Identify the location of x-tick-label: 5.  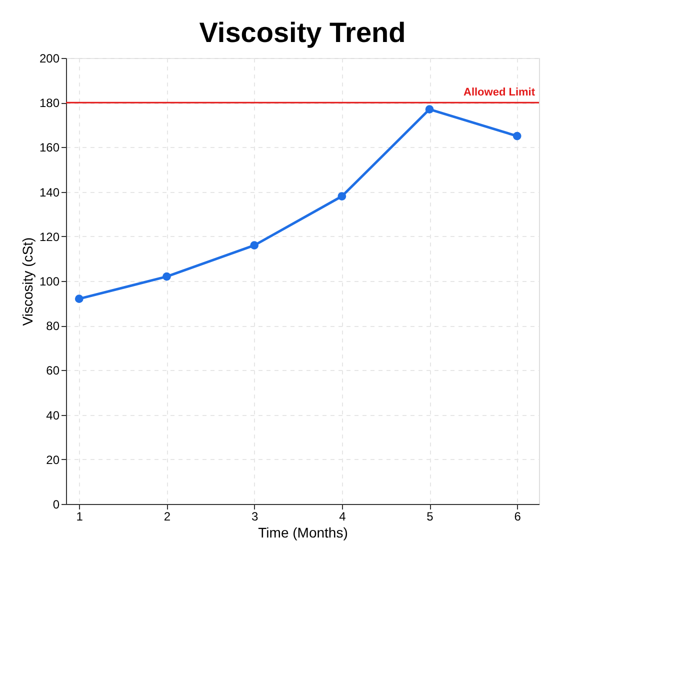
(430, 517).